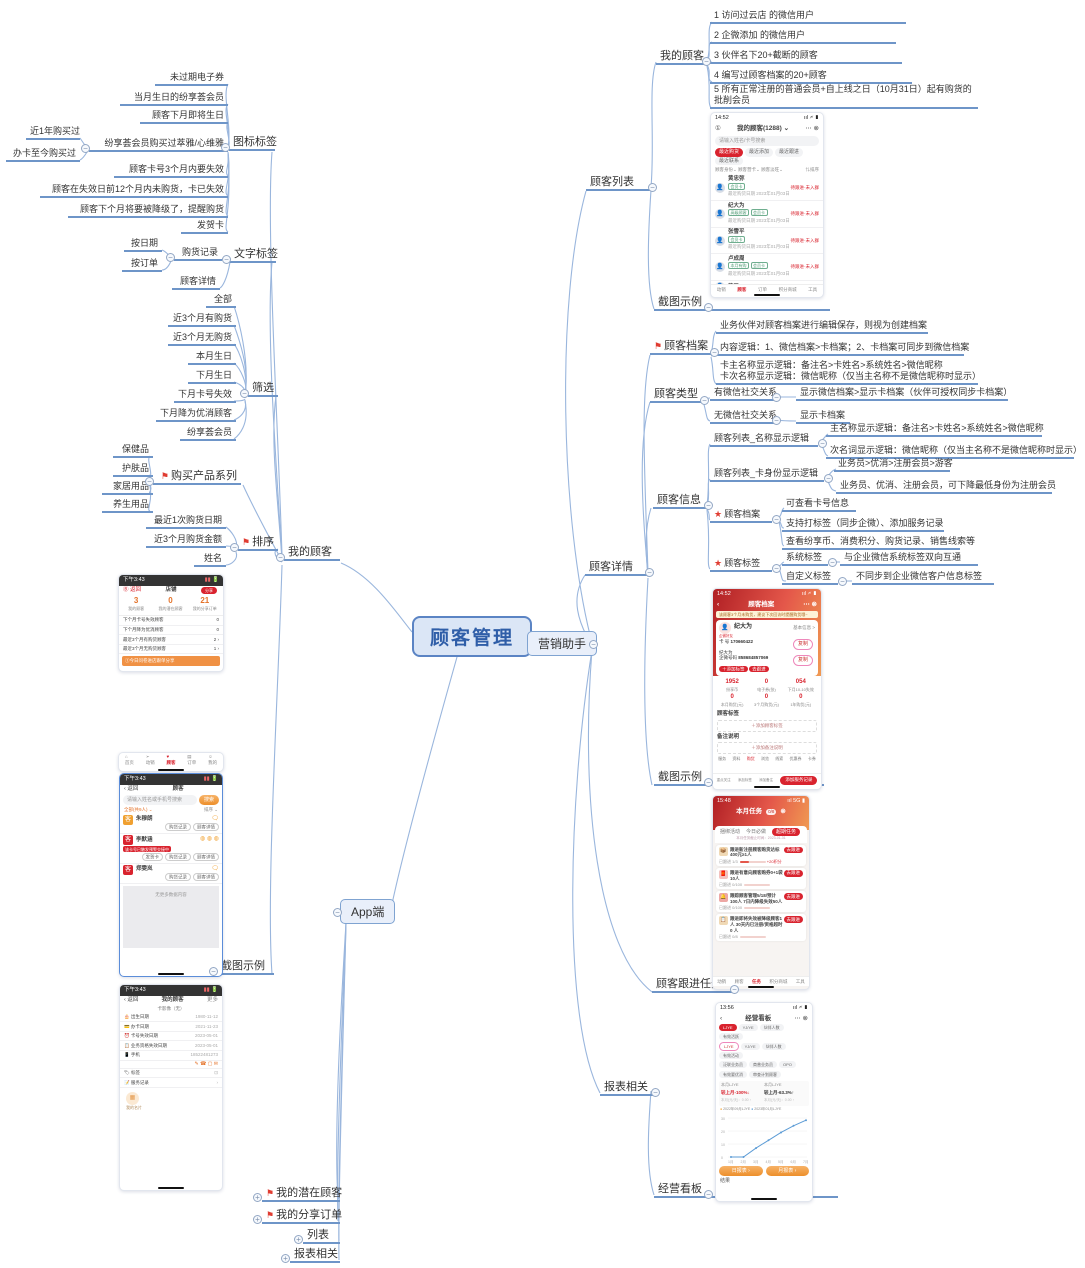 Image resolution: width=1085 pixels, height=1268 pixels. Describe the element at coordinates (186, 541) in the screenshot. I see `node-sort-amount: 近3个月购货金额` at that location.